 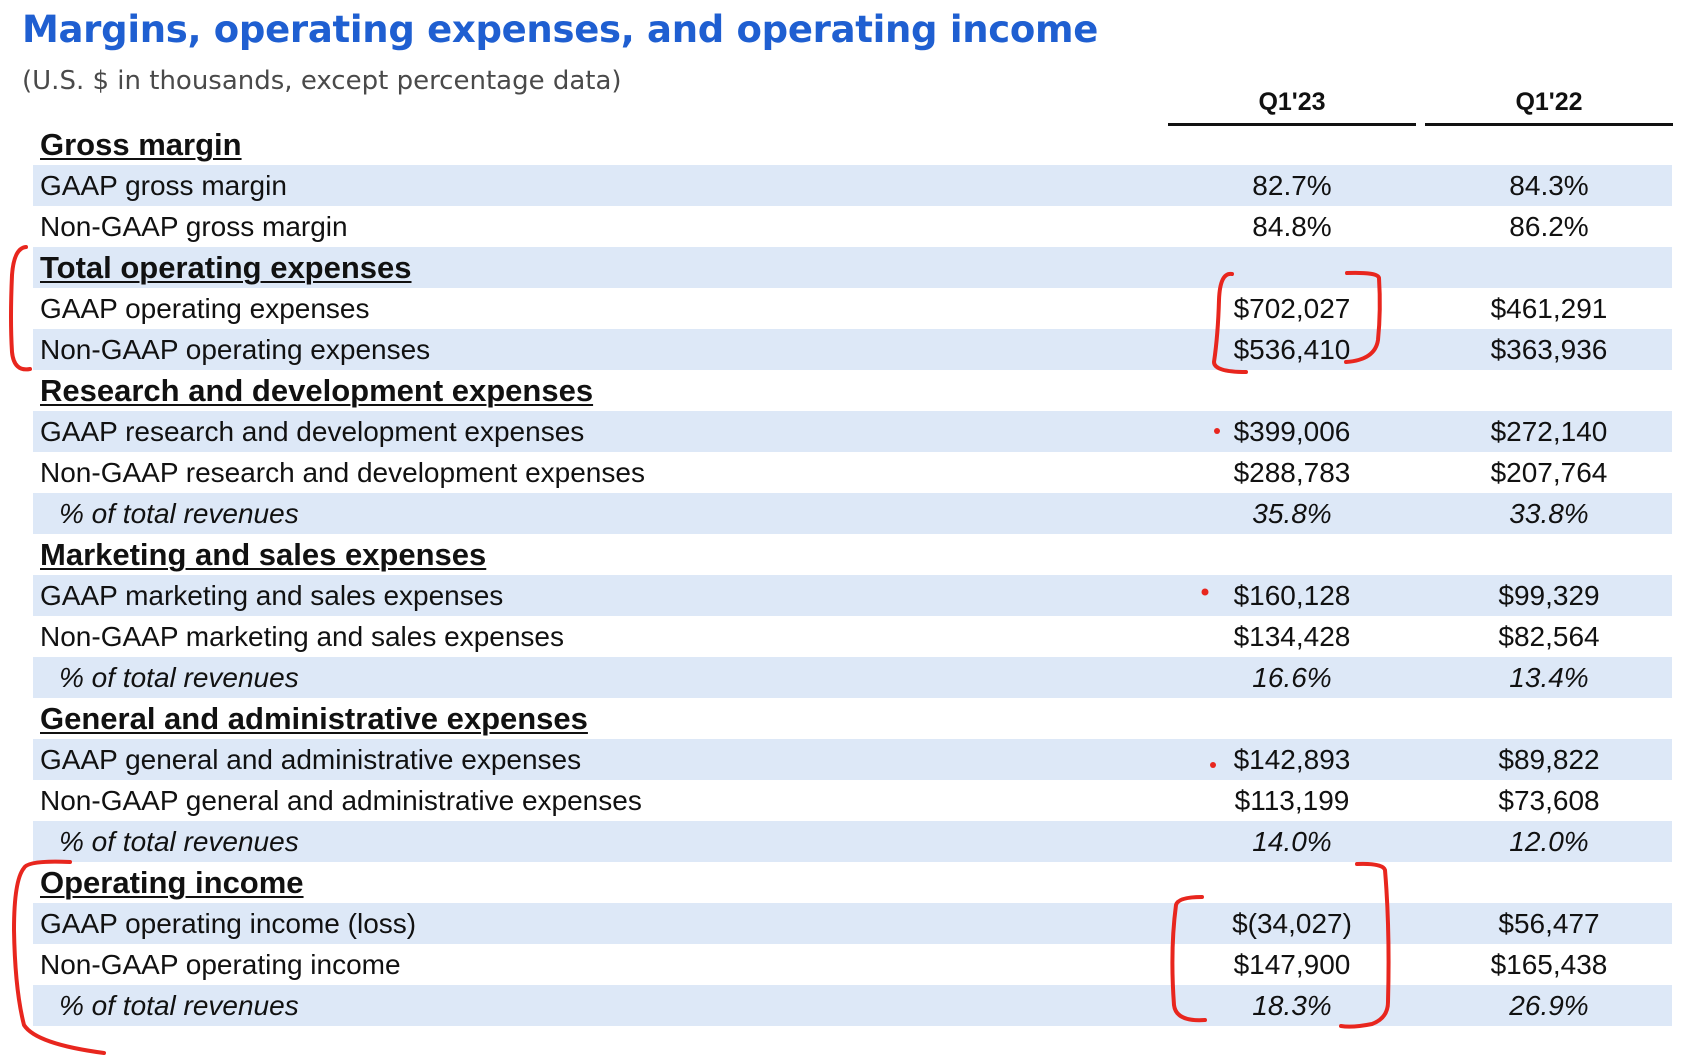 What do you see at coordinates (1292, 636) in the screenshot?
I see `value-q1-23: $134,428` at bounding box center [1292, 636].